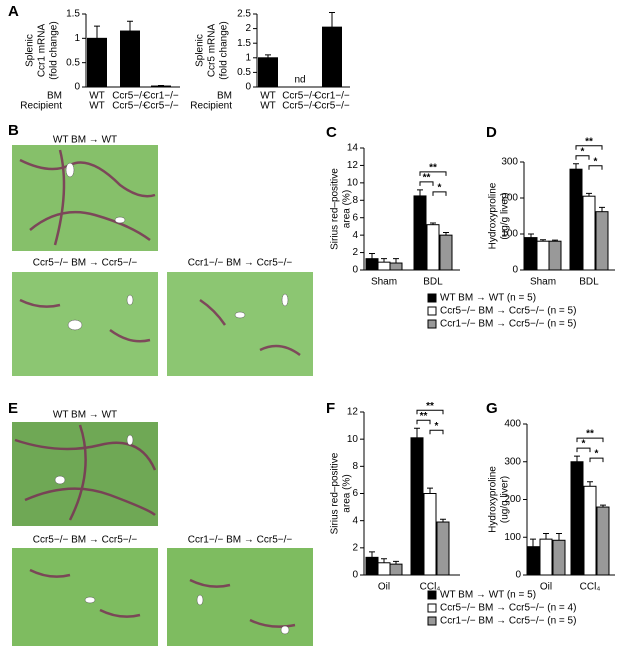 This screenshot has width=628, height=654. Describe the element at coordinates (508, 324) in the screenshot. I see `legend-label: Ccr1−/− BM → Ccr5−/− (n = 5)` at that location.